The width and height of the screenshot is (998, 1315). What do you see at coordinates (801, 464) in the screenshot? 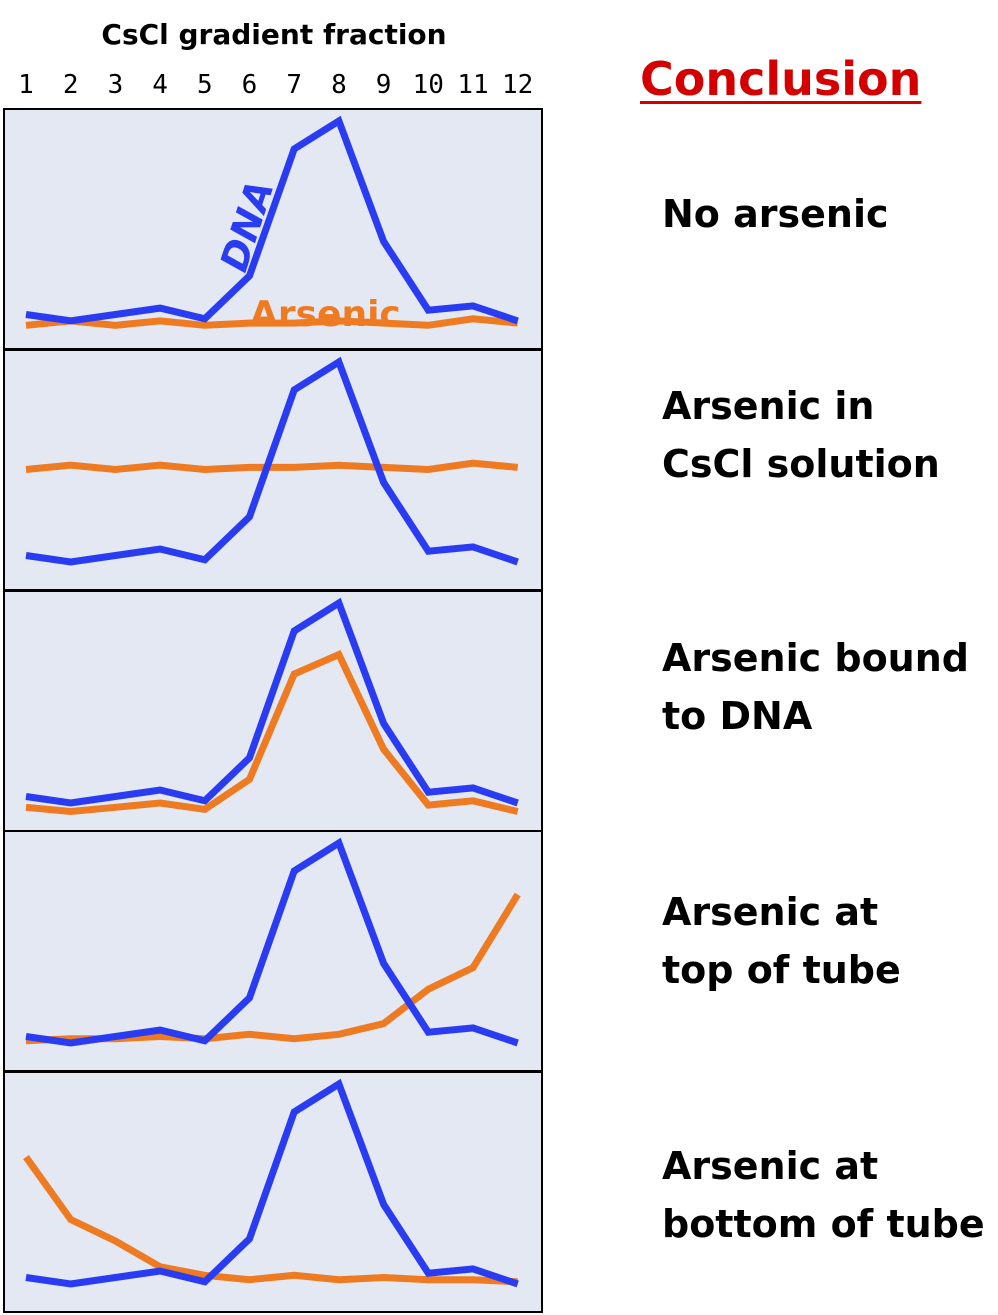
I see `conclusion-line: CsCl solution` at bounding box center [801, 464].